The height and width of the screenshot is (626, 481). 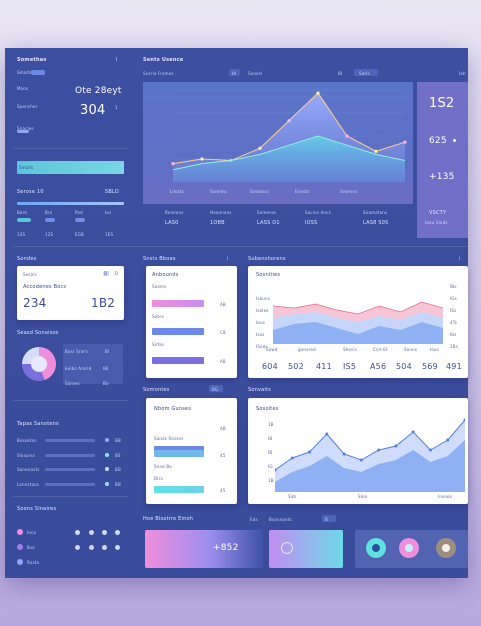 What do you see at coordinates (25, 128) in the screenshot?
I see `sidebar-label-b: Snacles` at bounding box center [25, 128].